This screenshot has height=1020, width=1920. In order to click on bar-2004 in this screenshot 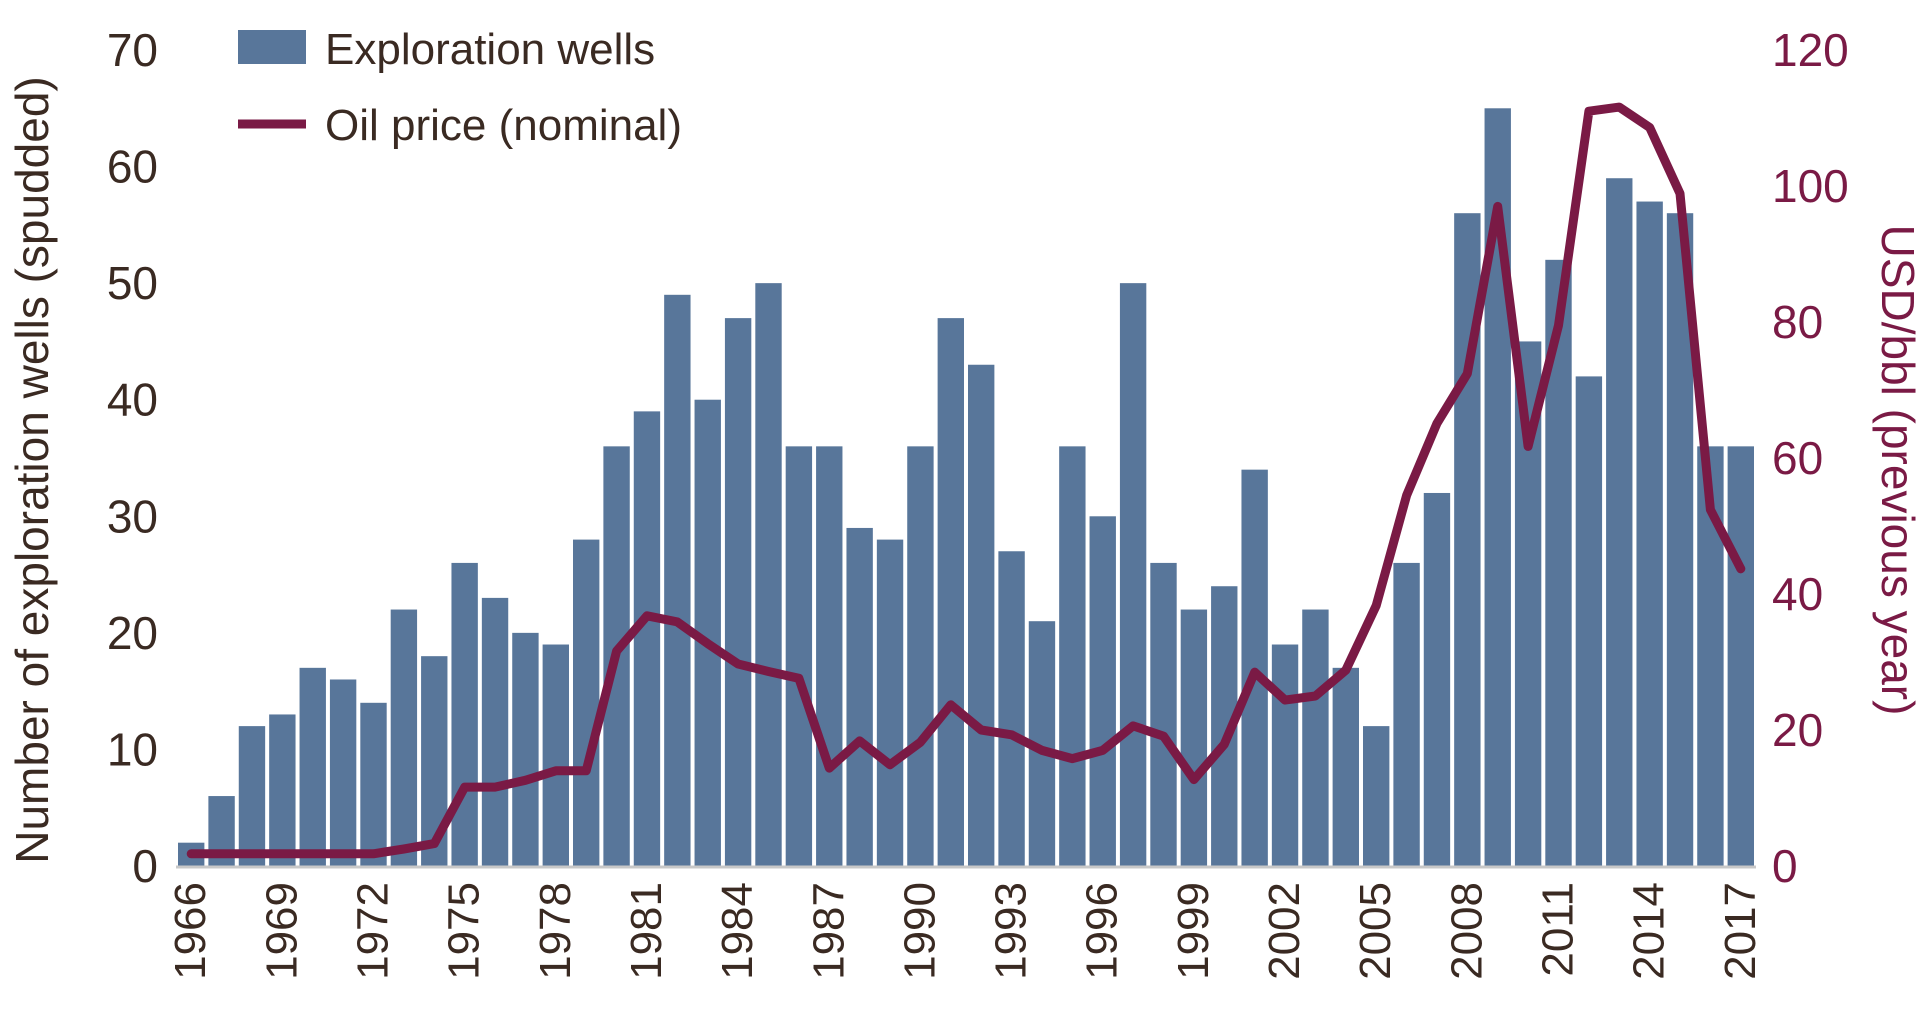, I will do `click(1345, 766)`.